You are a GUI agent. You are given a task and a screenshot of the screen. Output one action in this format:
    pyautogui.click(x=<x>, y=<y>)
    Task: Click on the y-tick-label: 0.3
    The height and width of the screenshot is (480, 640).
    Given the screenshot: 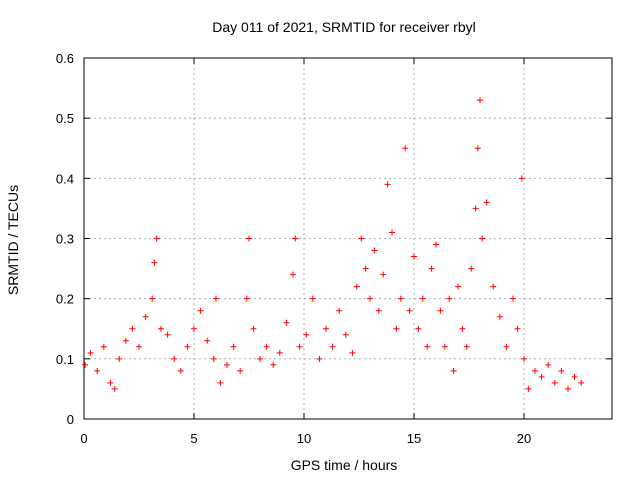 What is the action you would take?
    pyautogui.click(x=65, y=239)
    